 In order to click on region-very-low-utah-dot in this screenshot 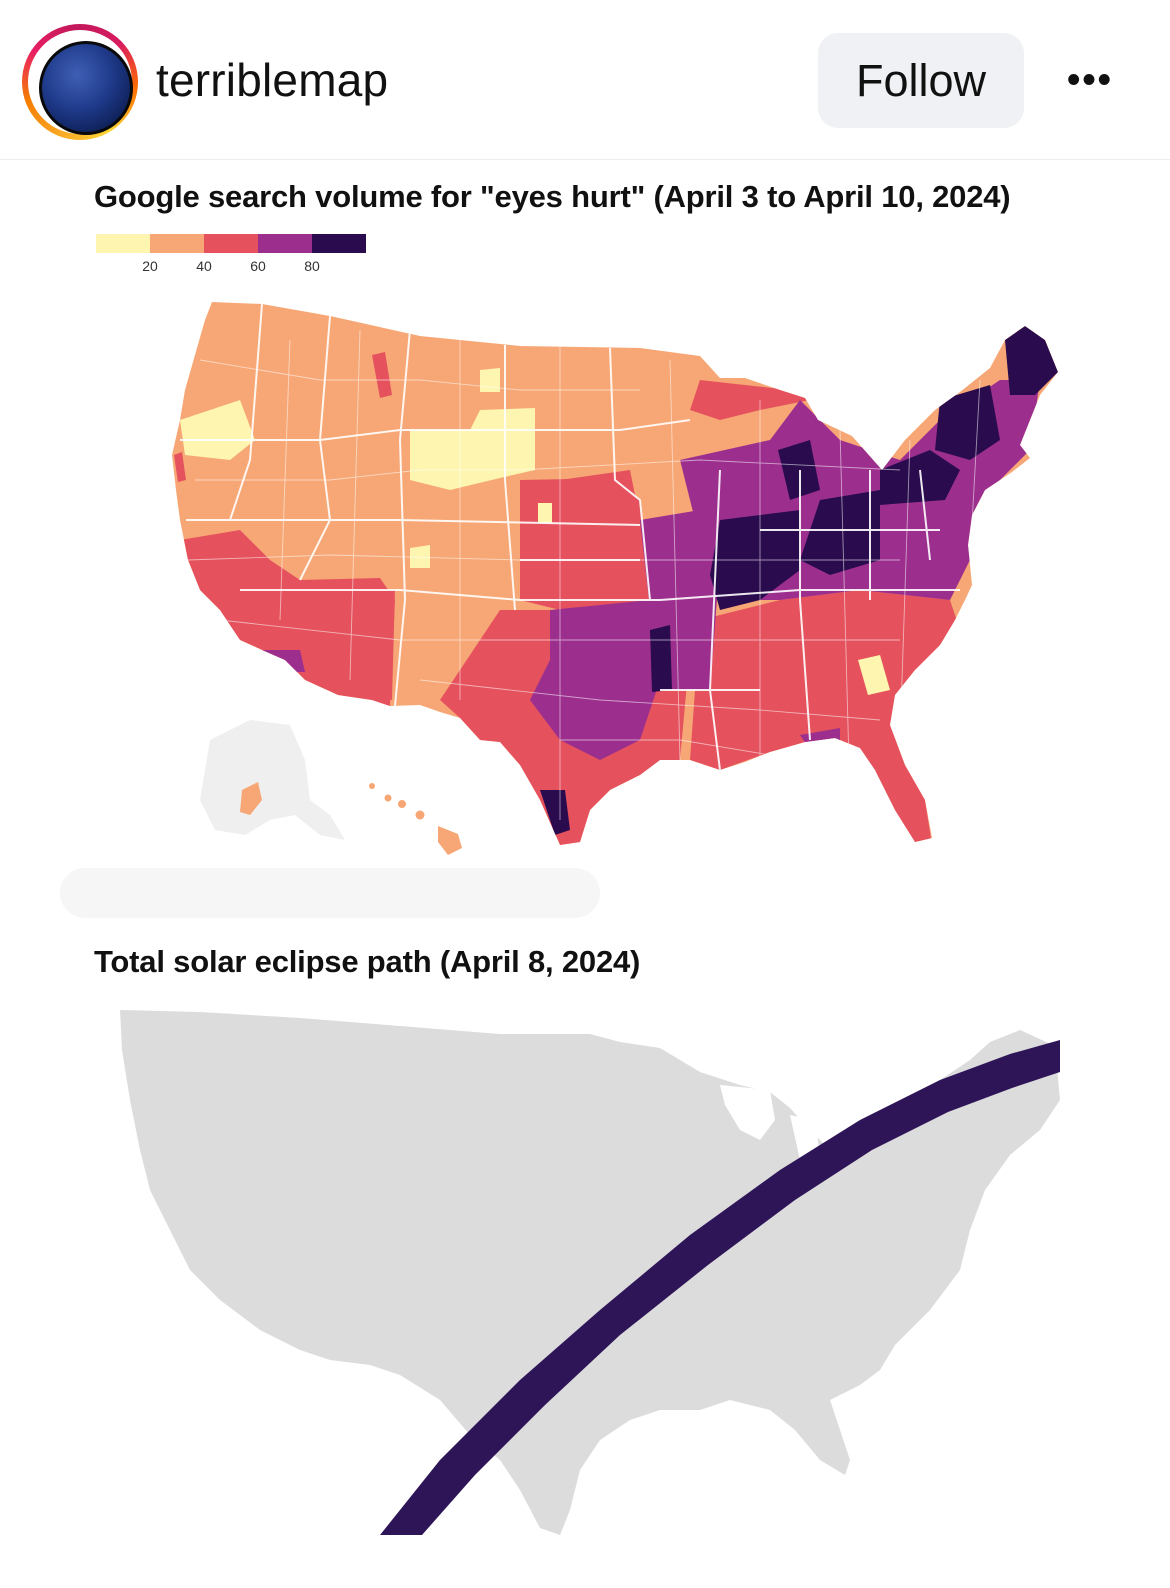, I will do `click(420, 556)`.